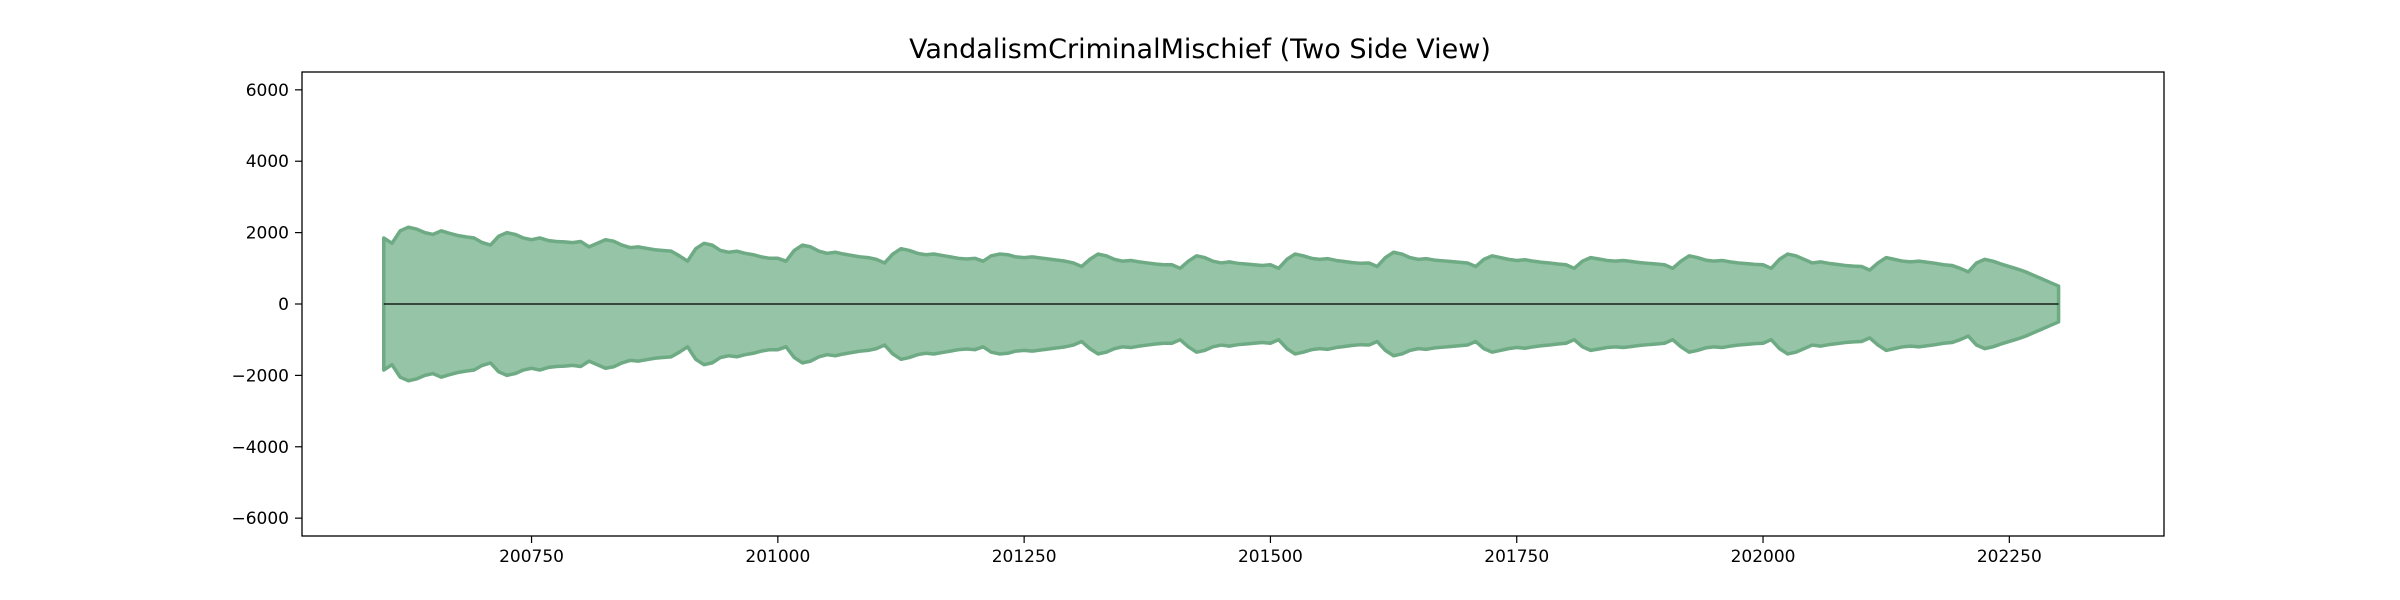  What do you see at coordinates (1270, 557) in the screenshot?
I see `x-tick-label-3: 201500` at bounding box center [1270, 557].